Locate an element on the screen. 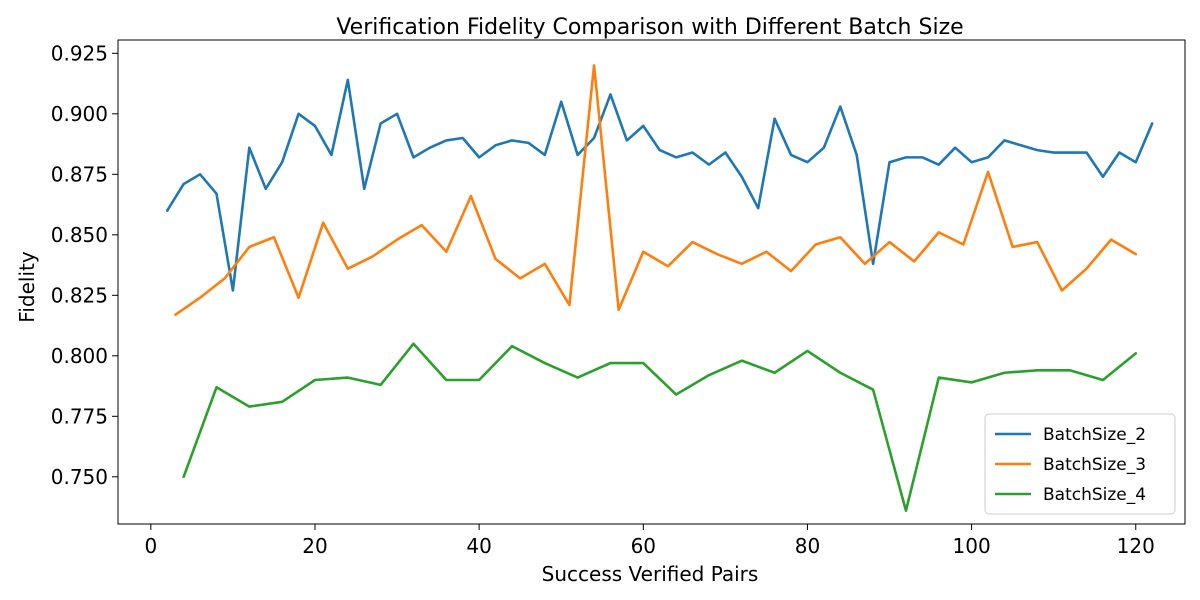 The height and width of the screenshot is (600, 1200). legend: BatchSize_2 BatchSize_3 BatchSize_4 is located at coordinates (1080, 464).